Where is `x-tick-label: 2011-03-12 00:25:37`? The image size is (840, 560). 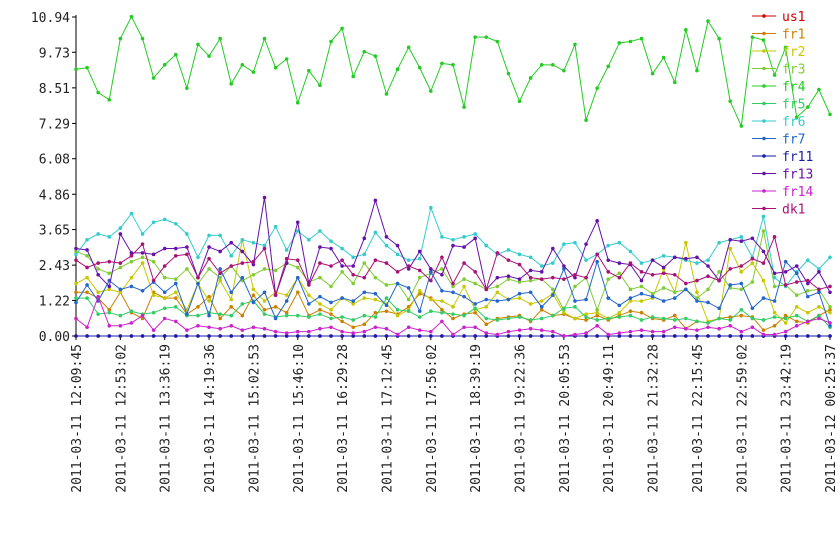 x-tick-label: 2011-03-12 00:25:37 is located at coordinates (831, 418).